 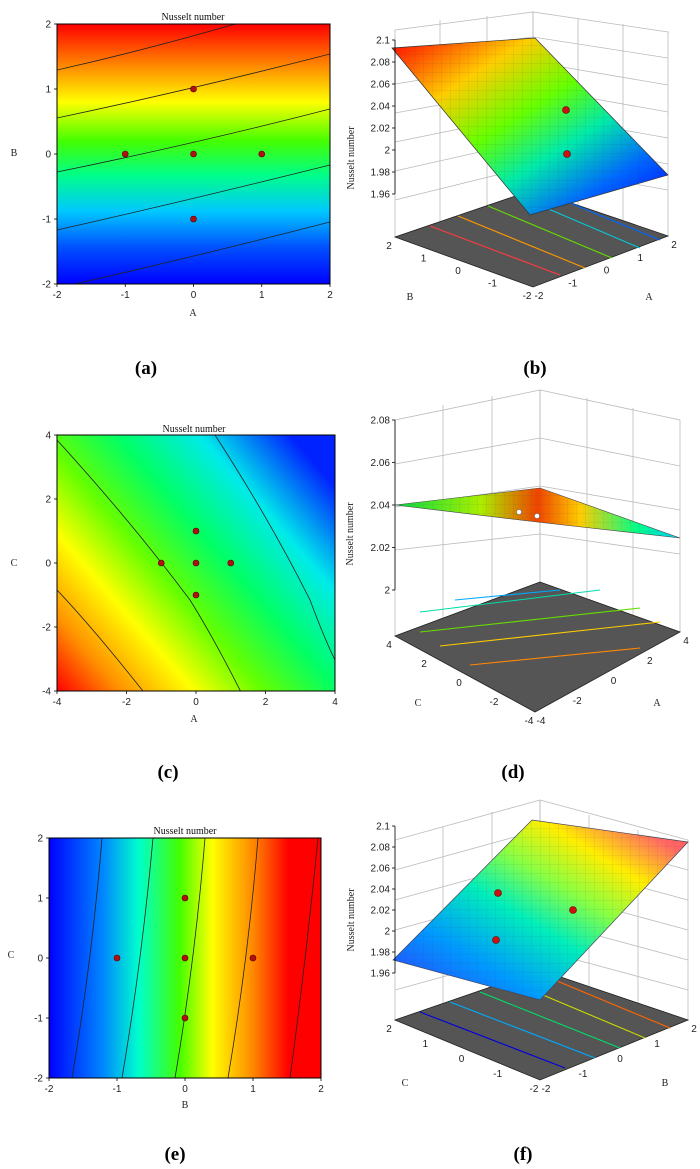 I want to click on chart-b-x-tick-label: 2, so click(x=674, y=245).